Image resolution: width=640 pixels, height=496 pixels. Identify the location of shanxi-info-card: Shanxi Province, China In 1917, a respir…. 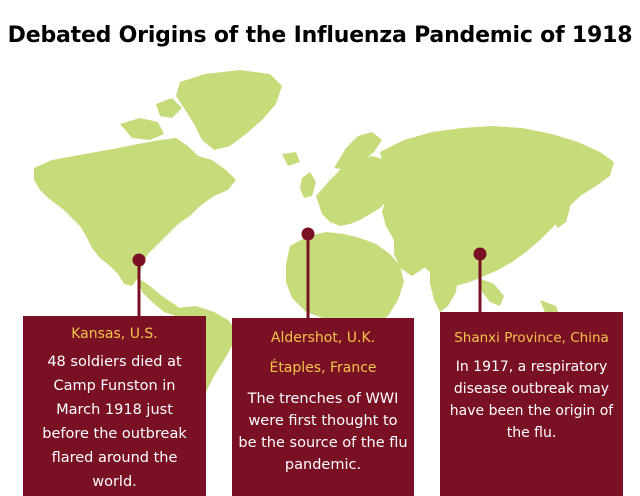
(531, 404).